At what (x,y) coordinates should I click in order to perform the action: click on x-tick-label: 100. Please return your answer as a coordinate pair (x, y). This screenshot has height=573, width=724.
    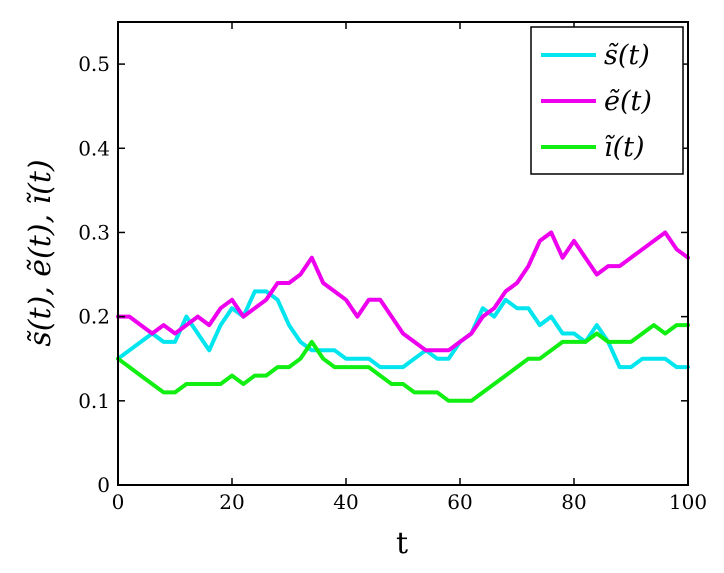
    Looking at the image, I should click on (688, 502).